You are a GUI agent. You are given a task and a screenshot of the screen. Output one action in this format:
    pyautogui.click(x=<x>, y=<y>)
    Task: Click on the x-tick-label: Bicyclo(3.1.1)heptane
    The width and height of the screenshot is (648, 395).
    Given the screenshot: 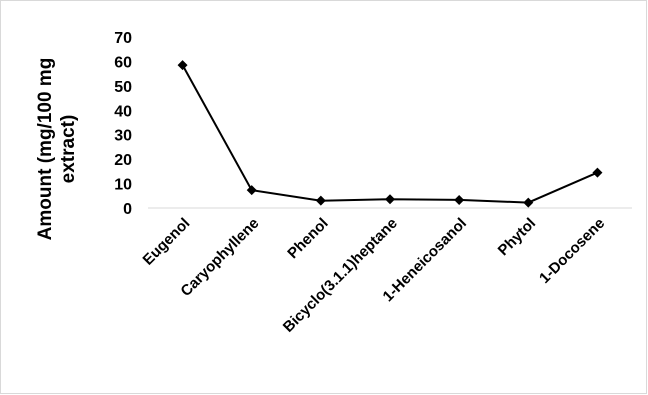 What is the action you would take?
    pyautogui.click(x=340, y=275)
    